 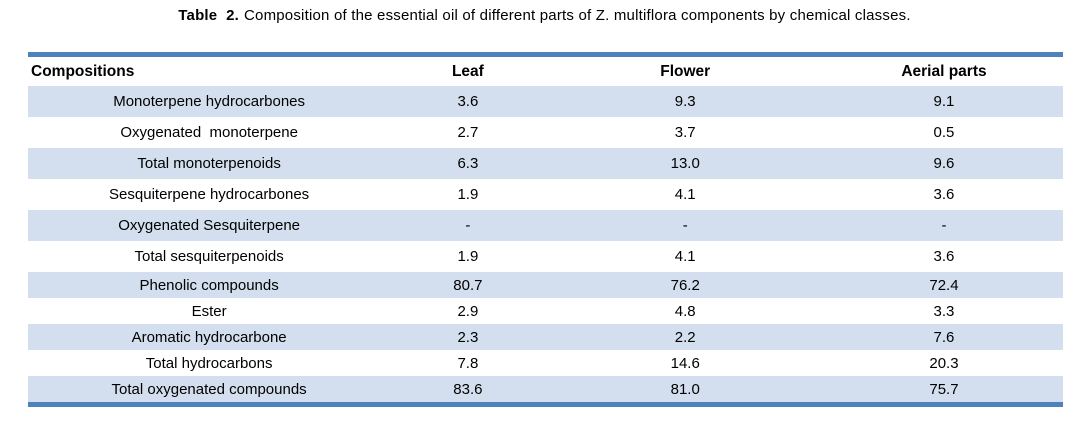 What do you see at coordinates (209, 101) in the screenshot?
I see `composition-cell: Monoterpene hydrocarbones` at bounding box center [209, 101].